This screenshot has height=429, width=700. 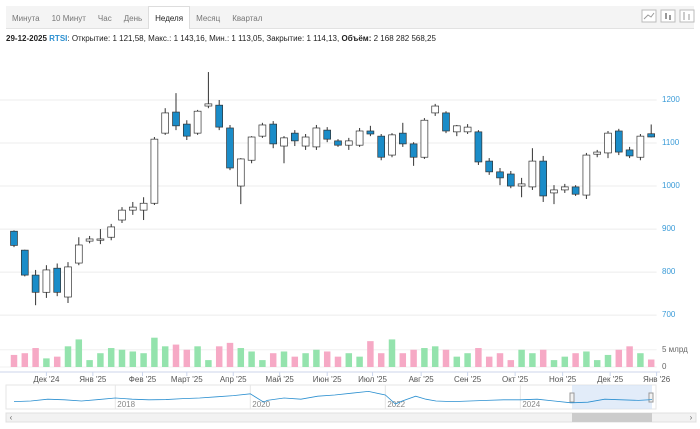 What do you see at coordinates (68, 18) in the screenshot?
I see `period-tab: 10 Минут` at bounding box center [68, 18].